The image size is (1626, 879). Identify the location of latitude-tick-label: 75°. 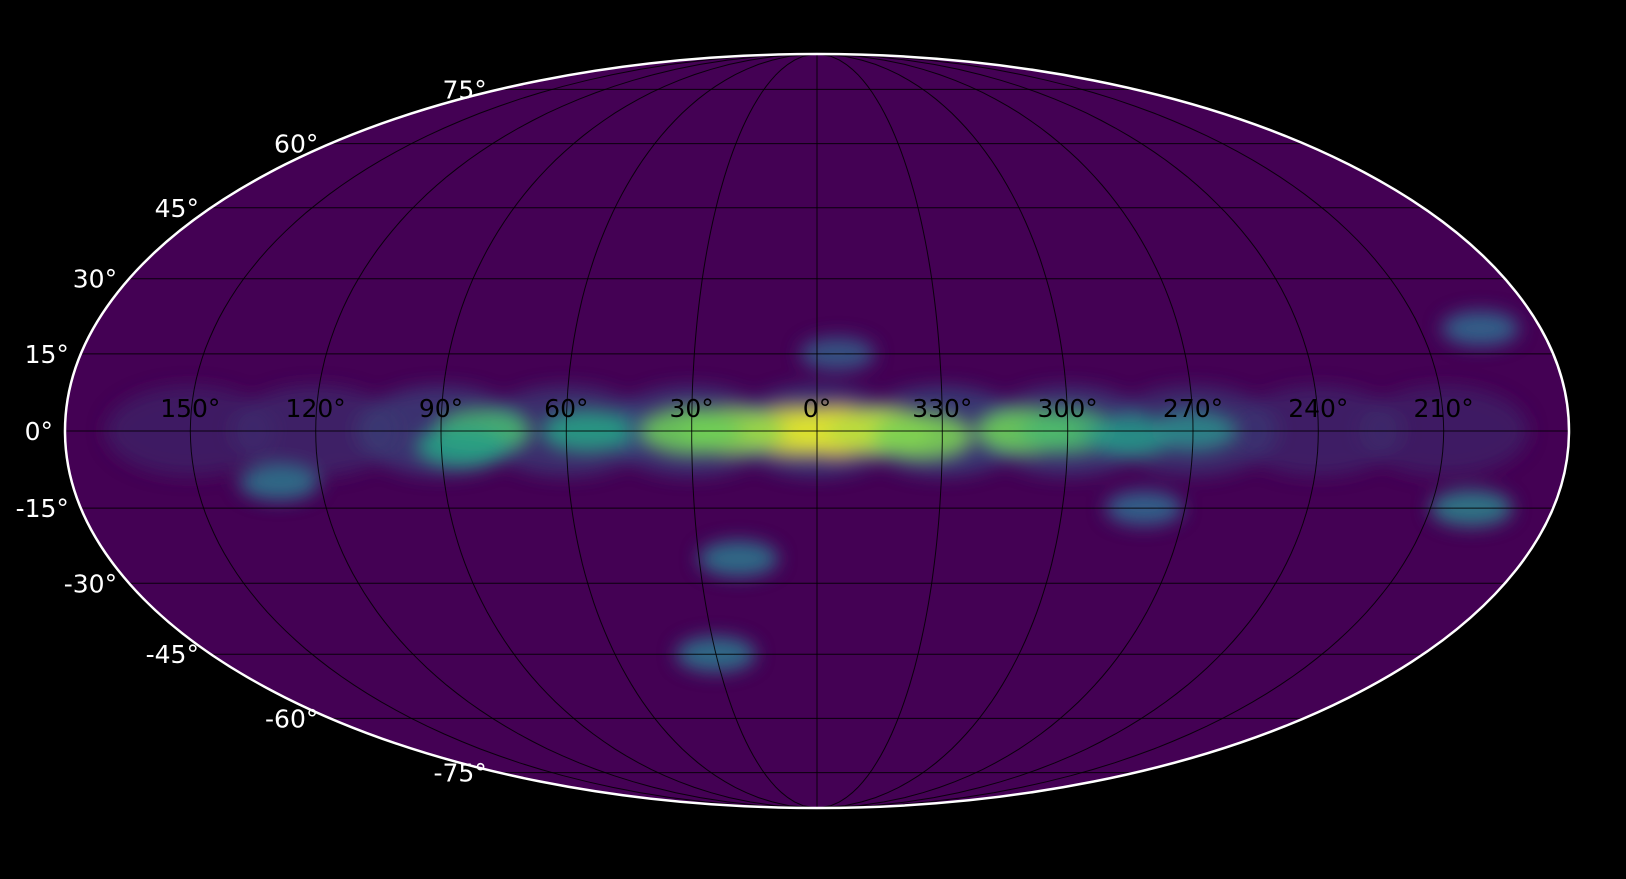
(464, 89).